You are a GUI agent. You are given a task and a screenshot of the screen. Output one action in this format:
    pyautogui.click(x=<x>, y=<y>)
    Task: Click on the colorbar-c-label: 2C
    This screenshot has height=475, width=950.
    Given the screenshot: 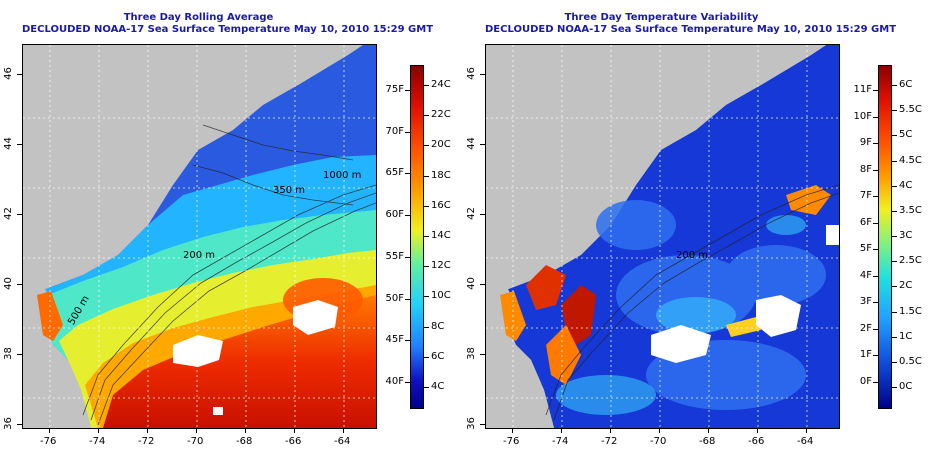 What is the action you would take?
    pyautogui.click(x=906, y=286)
    